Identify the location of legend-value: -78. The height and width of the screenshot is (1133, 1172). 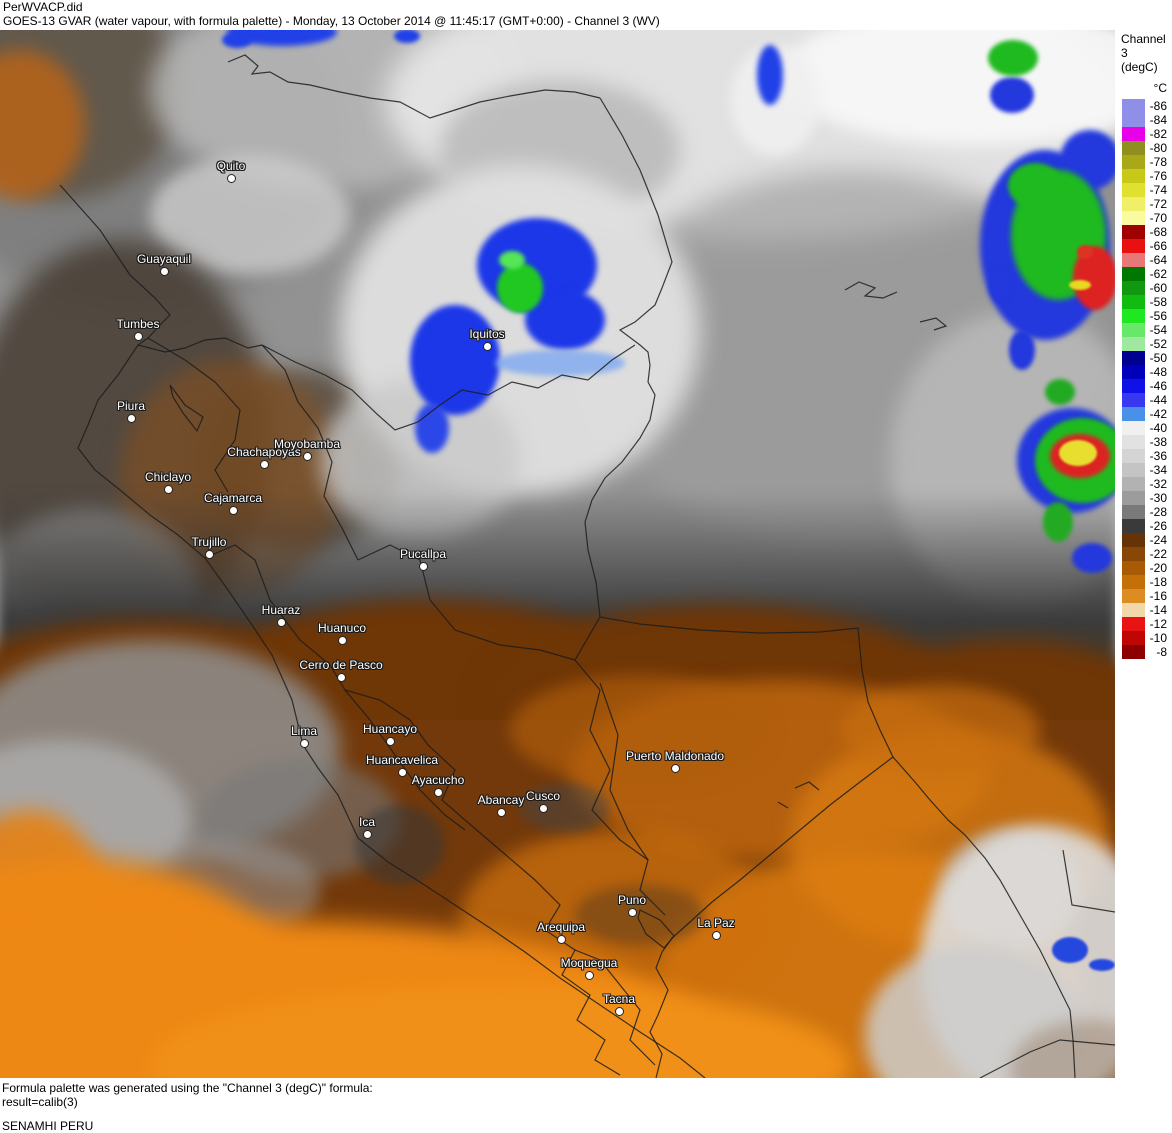
(1158, 162).